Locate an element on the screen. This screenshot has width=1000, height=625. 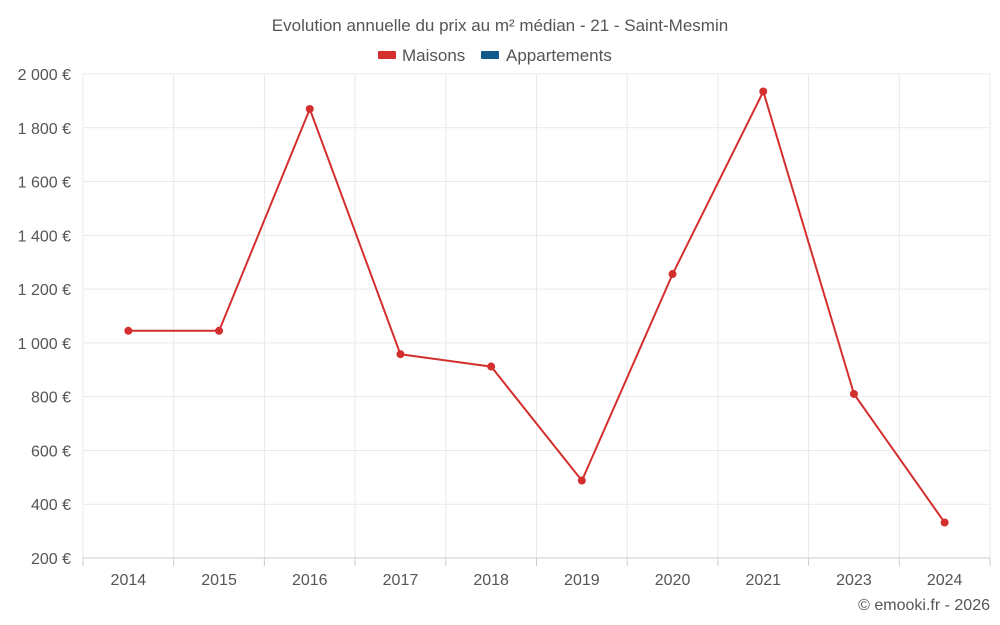
x-tick-label: 2024 is located at coordinates (945, 580).